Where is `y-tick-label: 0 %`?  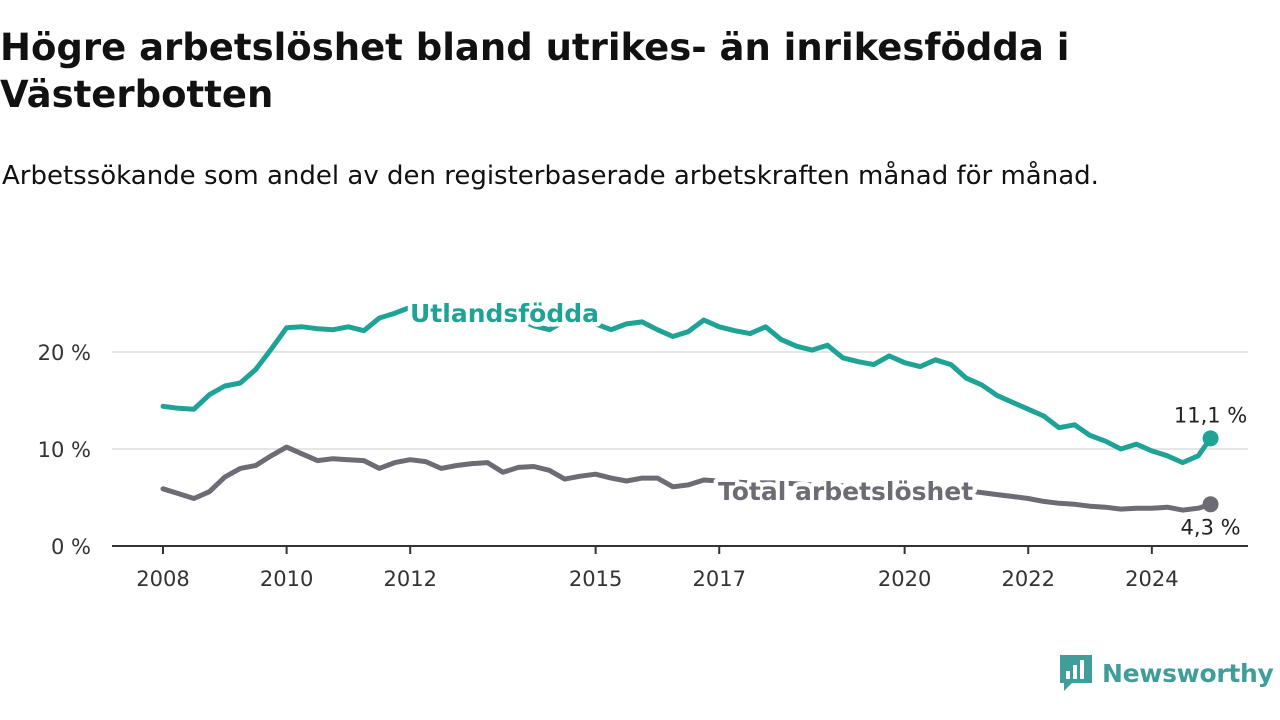
y-tick-label: 0 % is located at coordinates (71, 547).